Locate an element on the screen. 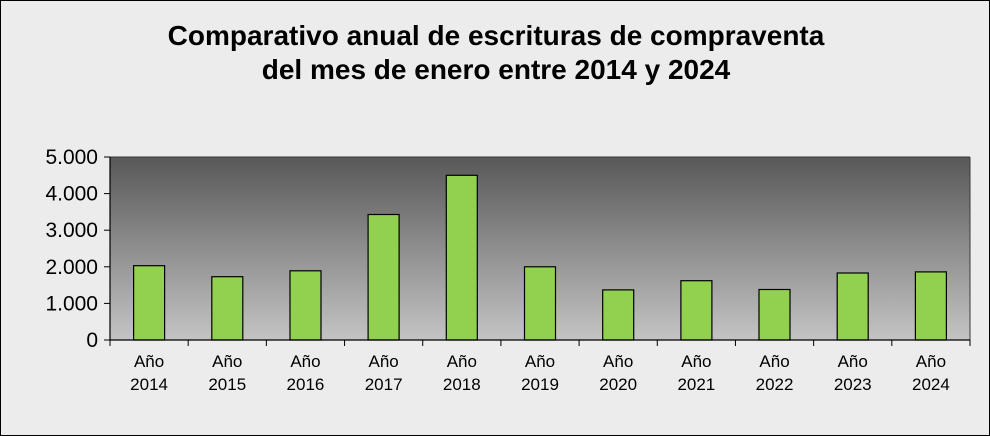 The width and height of the screenshot is (990, 436). x-tick-label: Año 2019 is located at coordinates (540, 373).